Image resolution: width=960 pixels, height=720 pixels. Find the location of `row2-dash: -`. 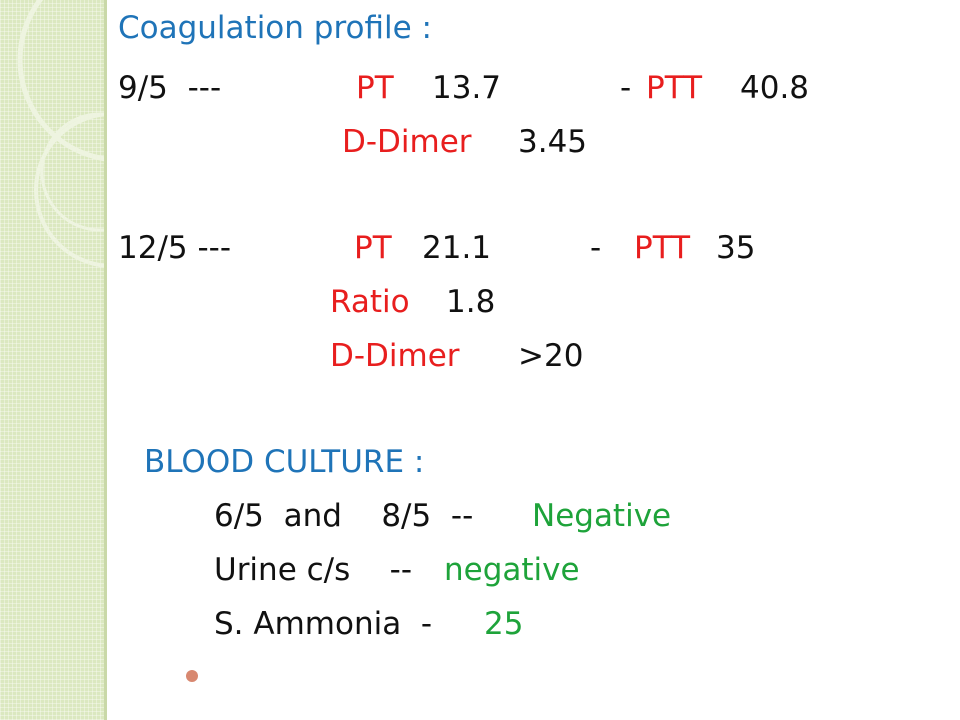

row2-dash: - is located at coordinates (596, 248).